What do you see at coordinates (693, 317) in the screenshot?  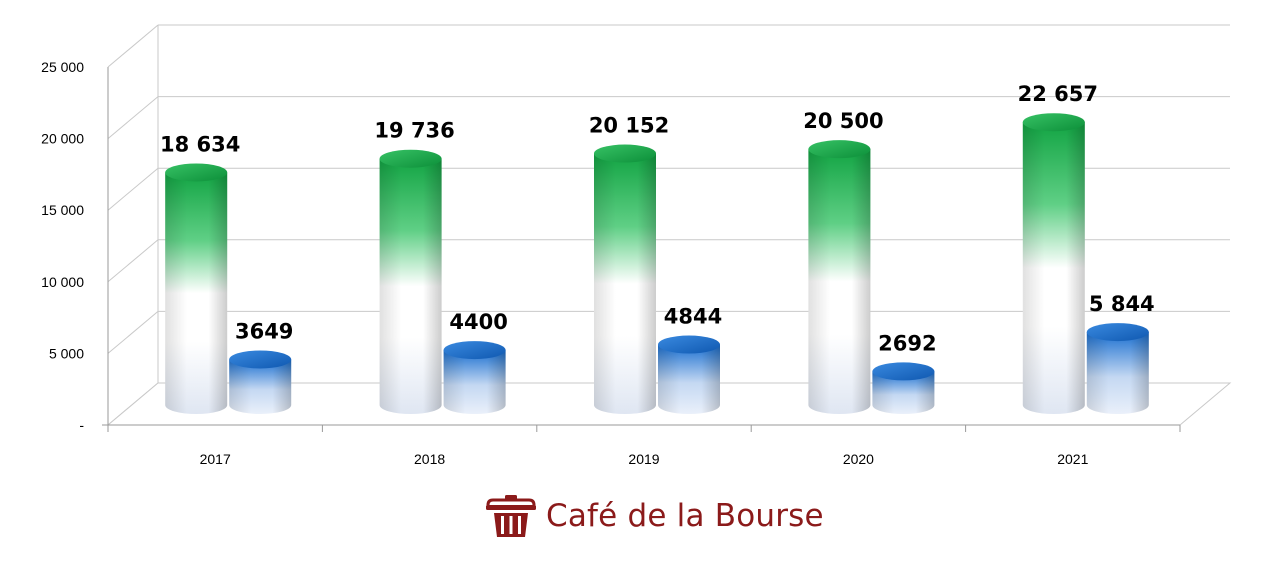 I see `data-label: 4844` at bounding box center [693, 317].